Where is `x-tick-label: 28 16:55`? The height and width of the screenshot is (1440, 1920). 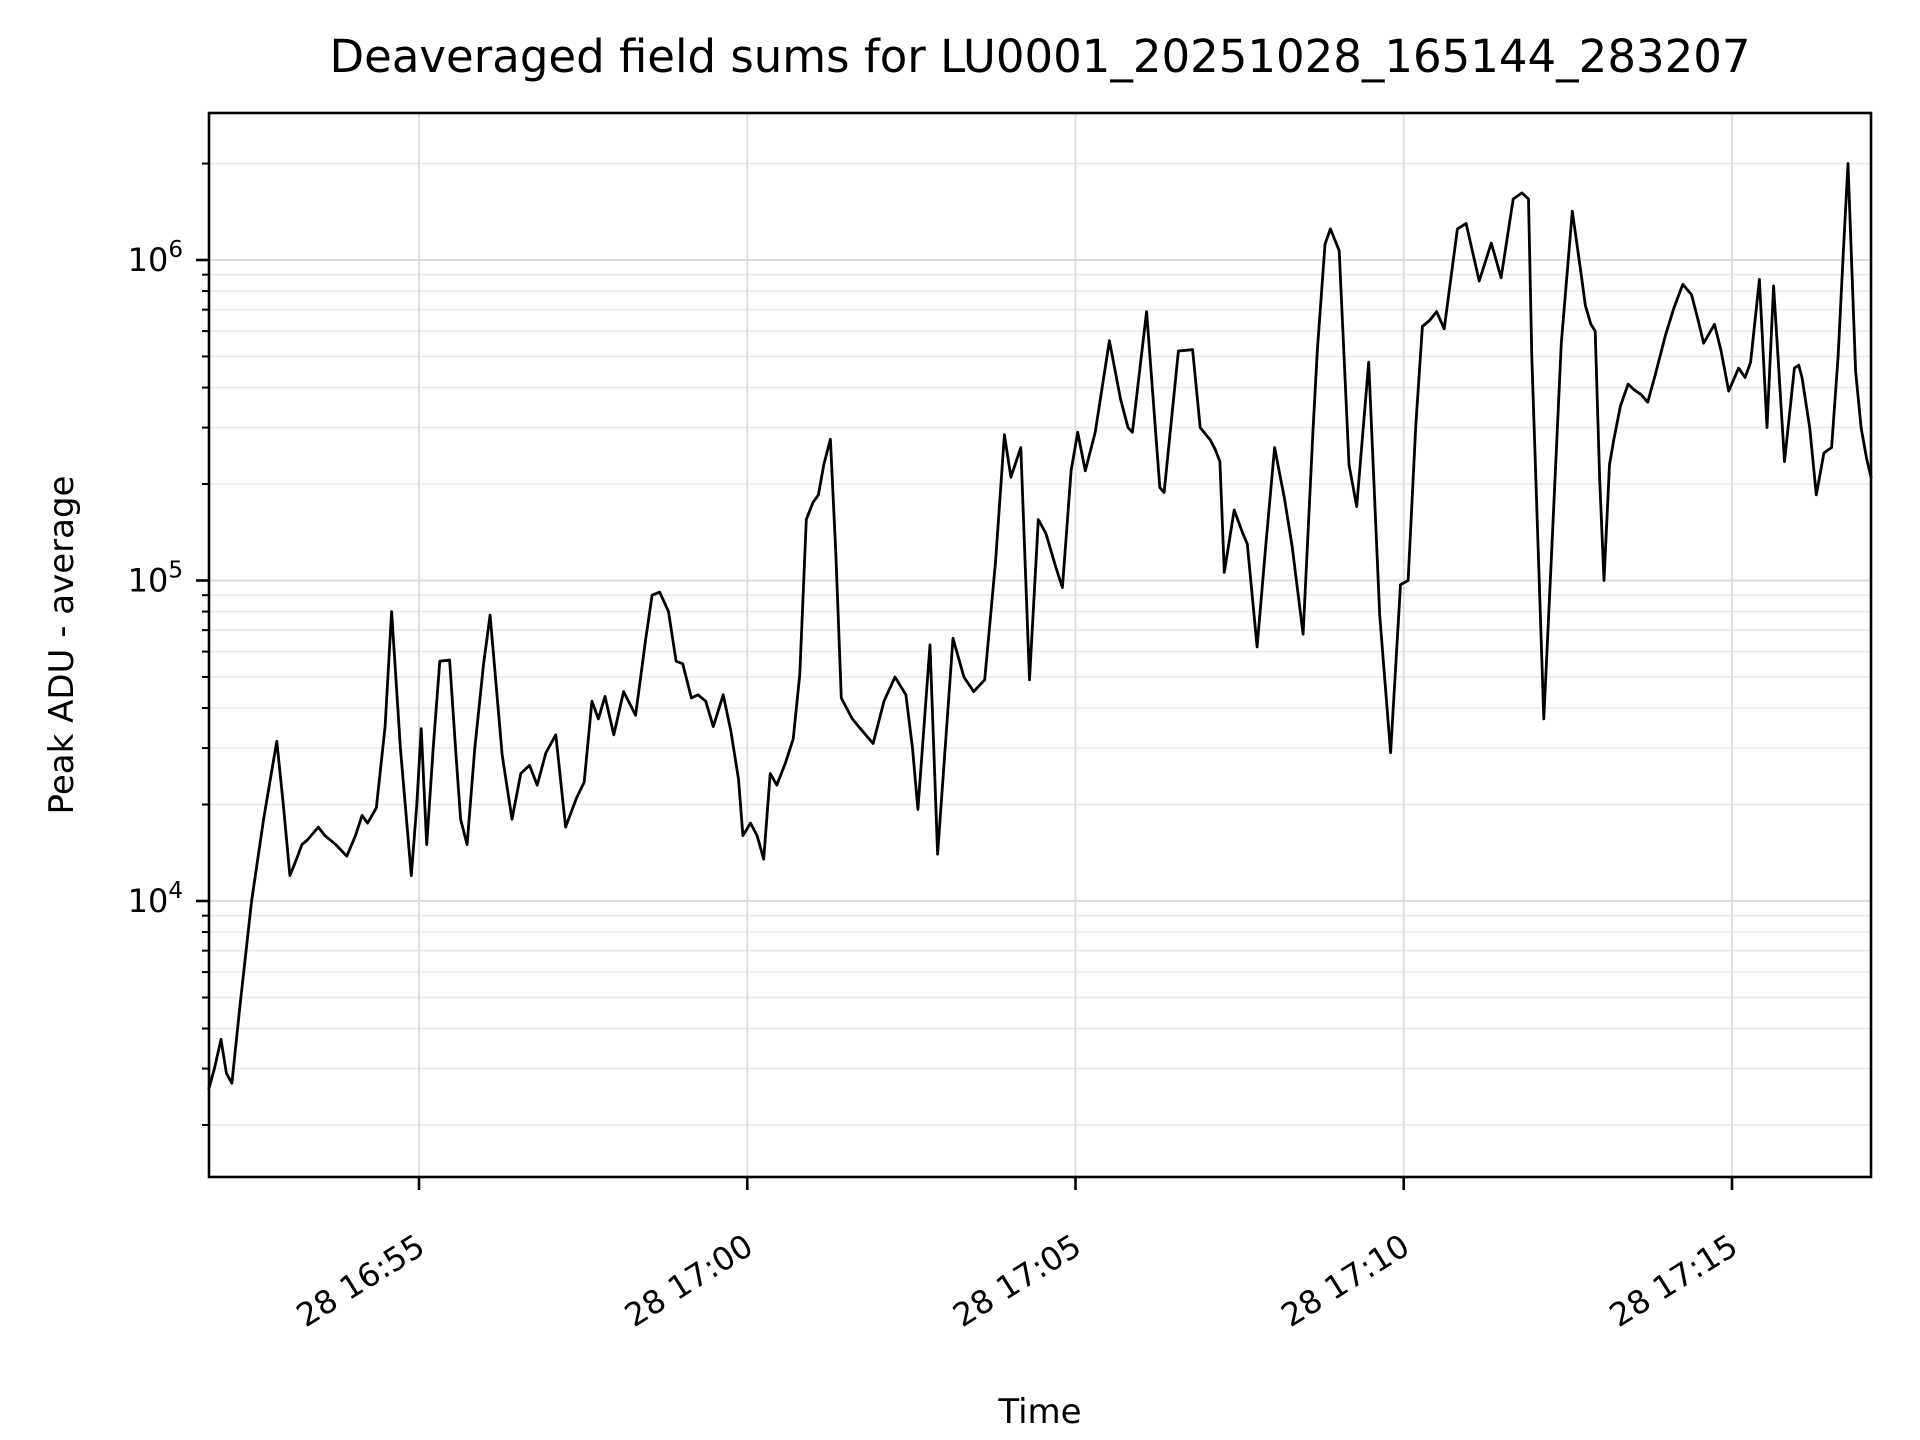
x-tick-label: 28 16:55 is located at coordinates (361, 1281).